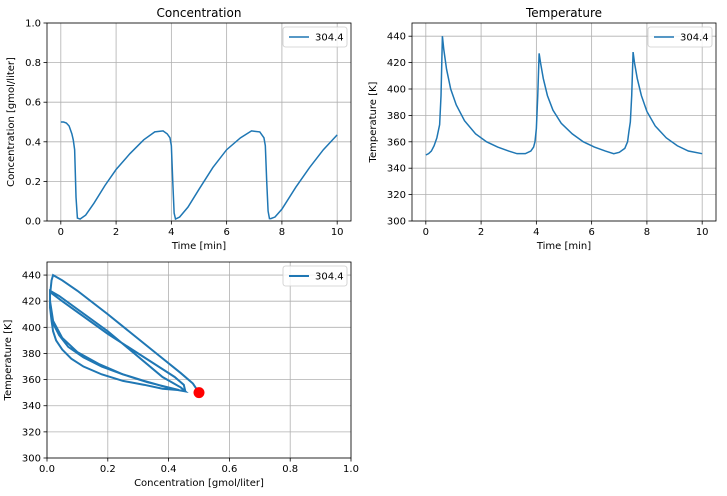 Image resolution: width=727 pixels, height=496 pixels. Describe the element at coordinates (47, 469) in the screenshot. I see `x-tick-label: 0.0` at that location.